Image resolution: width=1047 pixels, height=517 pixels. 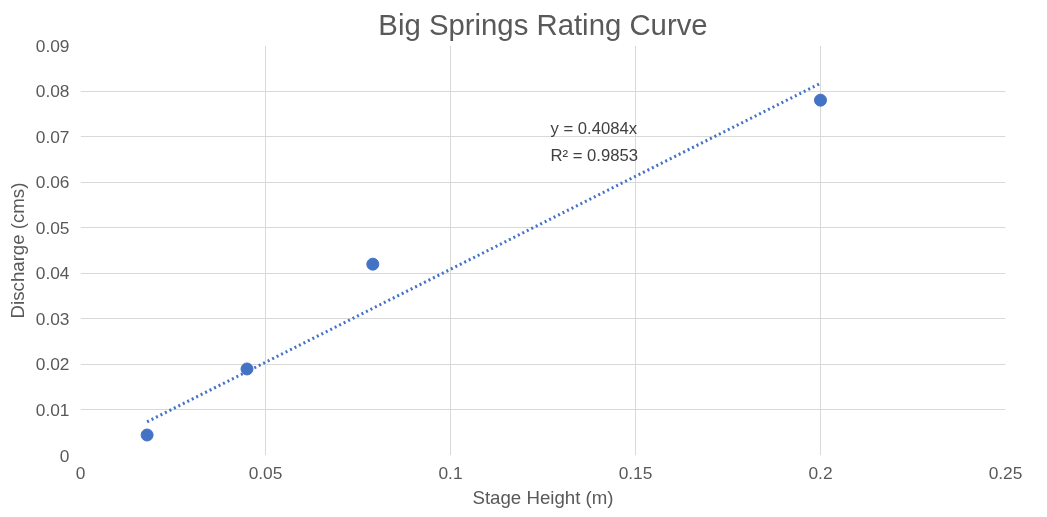 I want to click on x-tick-label: 0.2, so click(x=820, y=472).